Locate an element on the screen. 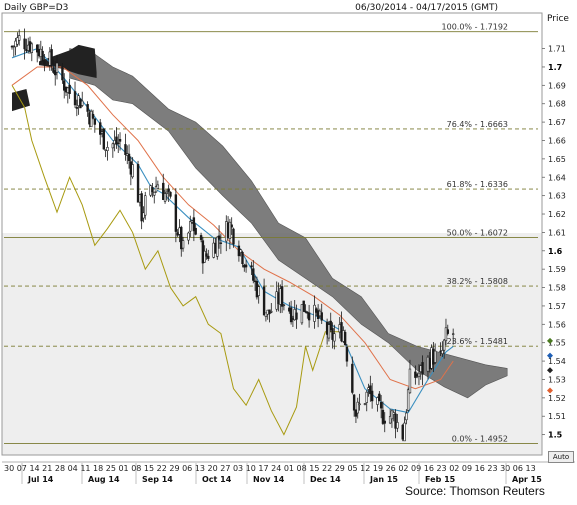 Image resolution: width=577 pixels, height=505 pixels. chart-symbol: Daily GBP=D3 is located at coordinates (36, 8).